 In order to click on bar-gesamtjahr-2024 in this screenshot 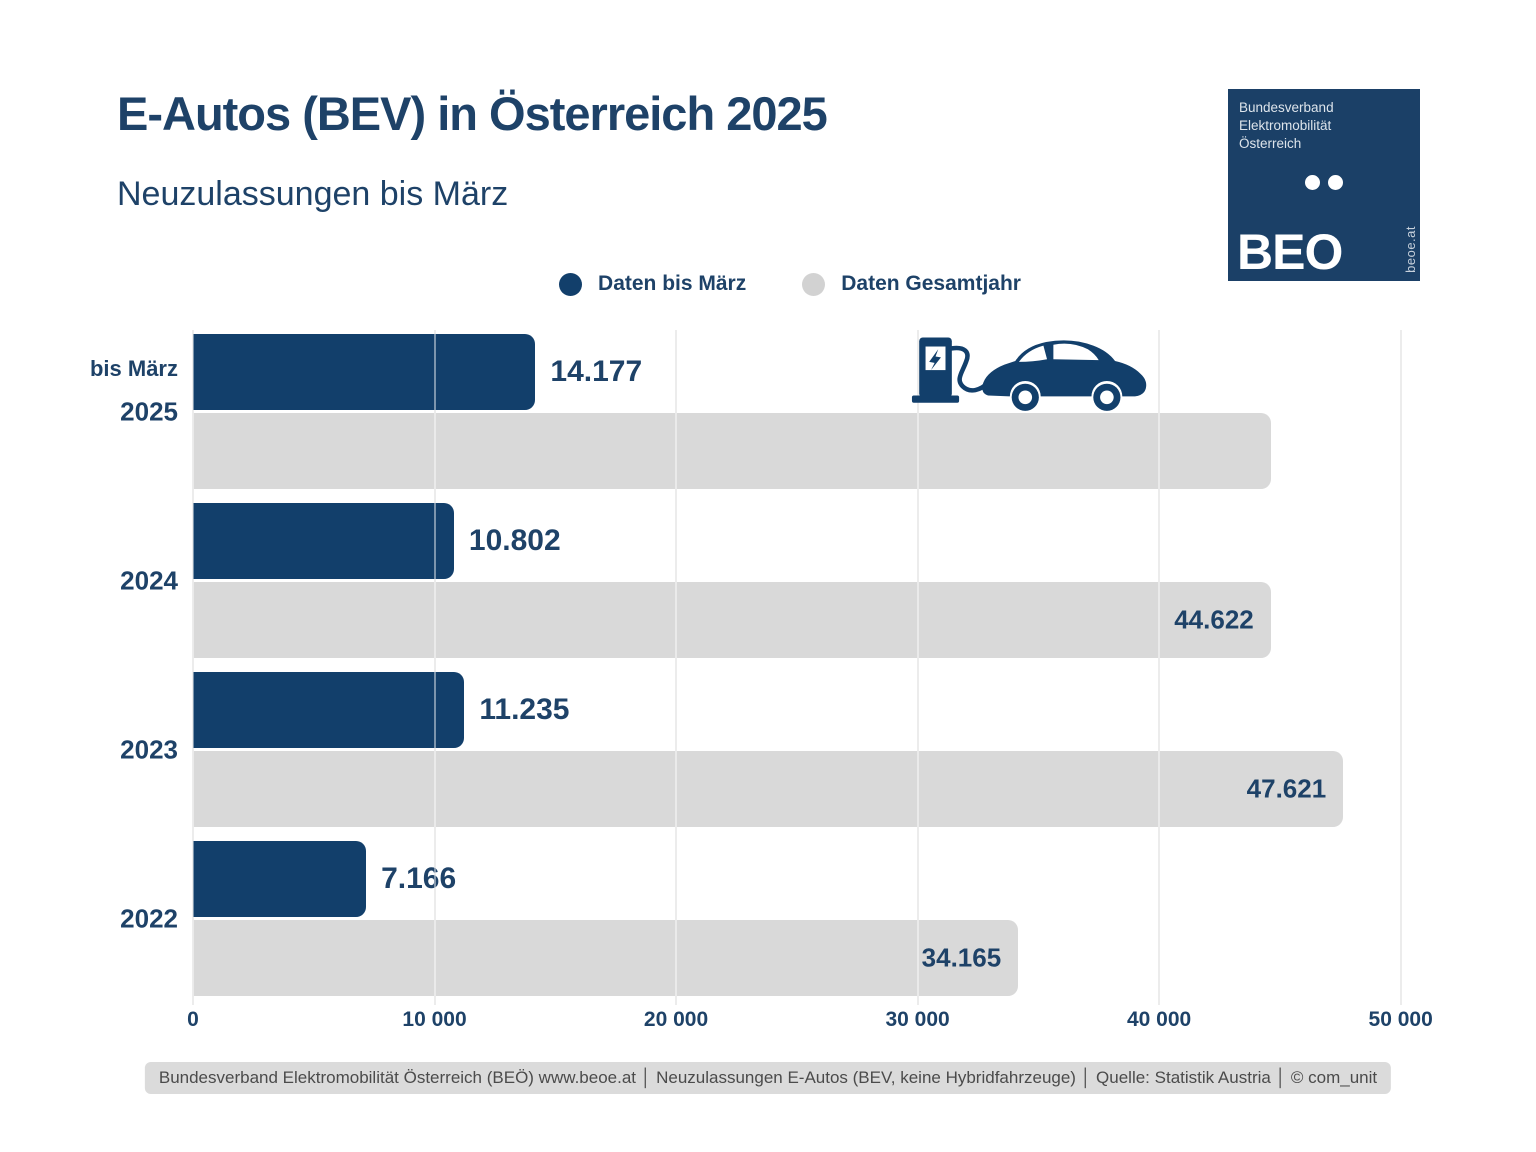, I will do `click(732, 620)`.